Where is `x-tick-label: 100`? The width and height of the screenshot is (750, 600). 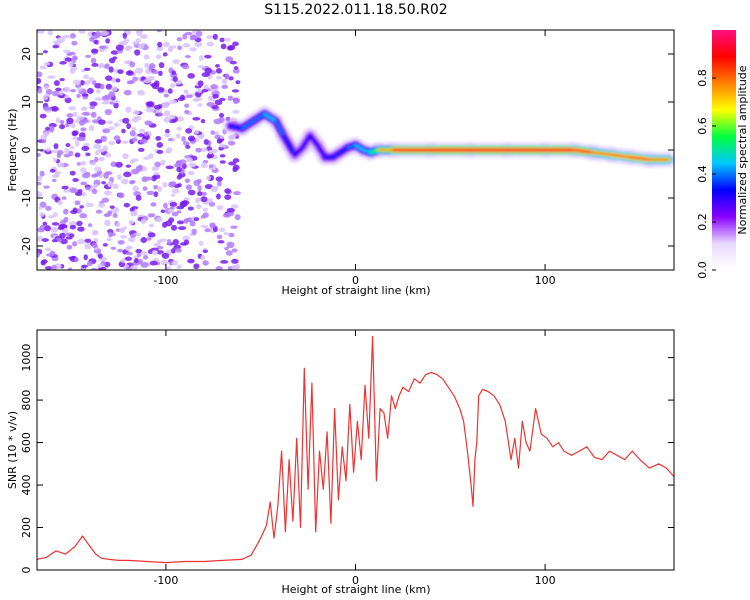 x-tick-label: 100 is located at coordinates (545, 580).